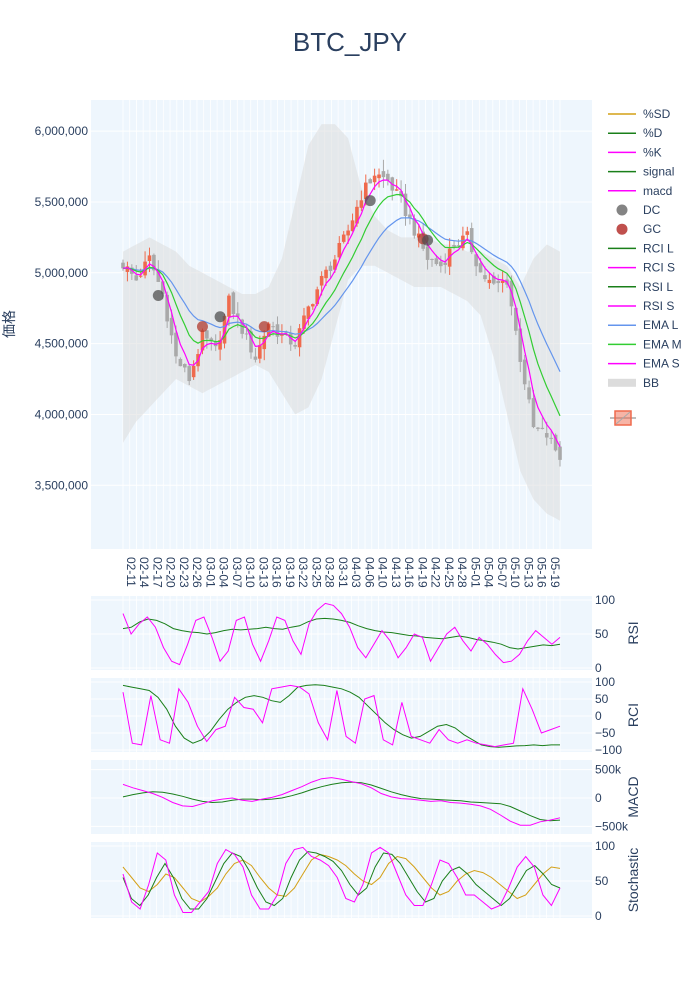 This screenshot has height=1000, width=700. I want to click on legend-item-rsi-l: RSI L, so click(640, 287).